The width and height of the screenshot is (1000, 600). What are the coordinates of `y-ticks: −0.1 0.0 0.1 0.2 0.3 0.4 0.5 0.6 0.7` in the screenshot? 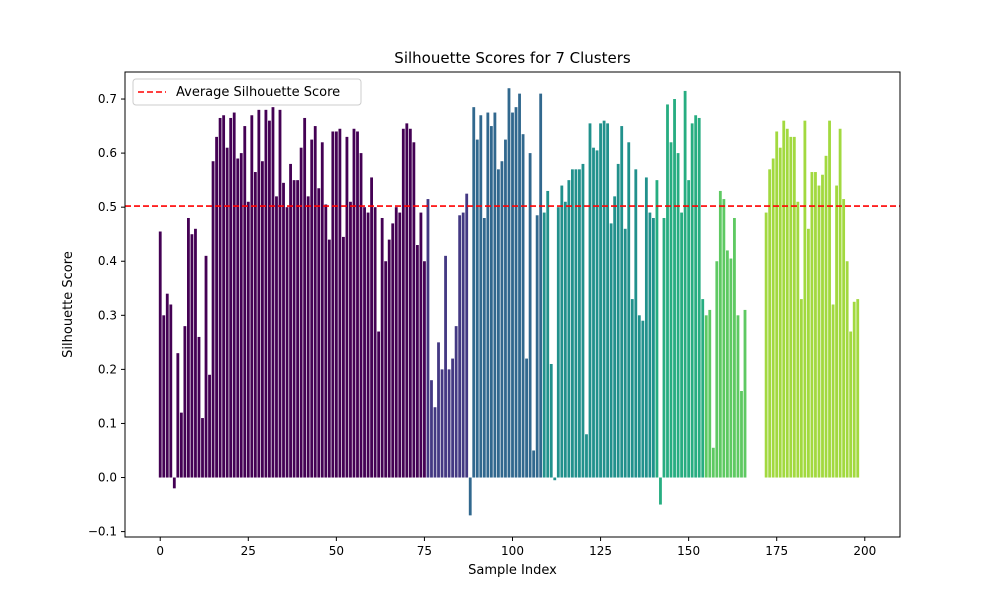 It's located at (106, 315).